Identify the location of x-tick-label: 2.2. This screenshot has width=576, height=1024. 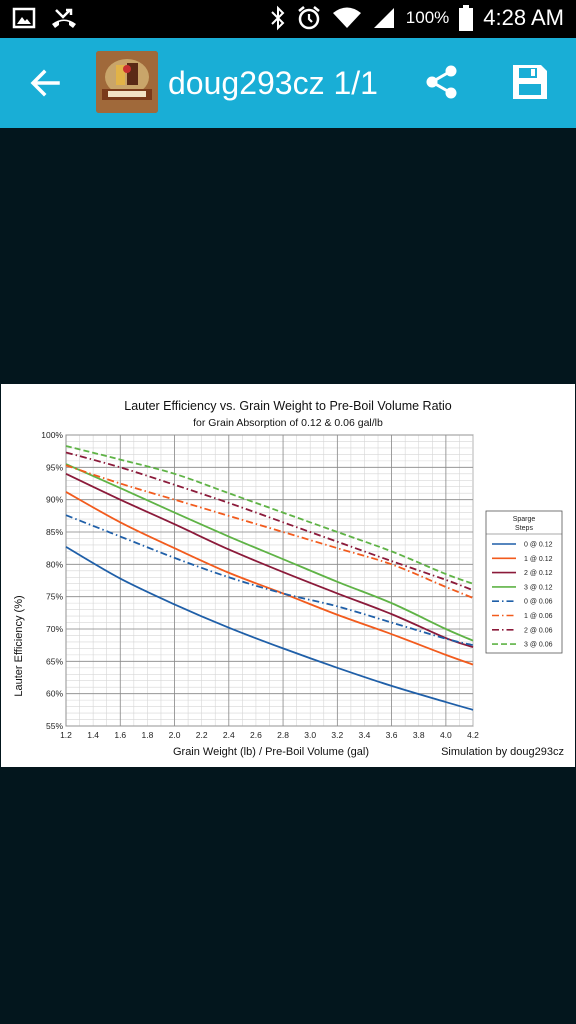
(202, 735).